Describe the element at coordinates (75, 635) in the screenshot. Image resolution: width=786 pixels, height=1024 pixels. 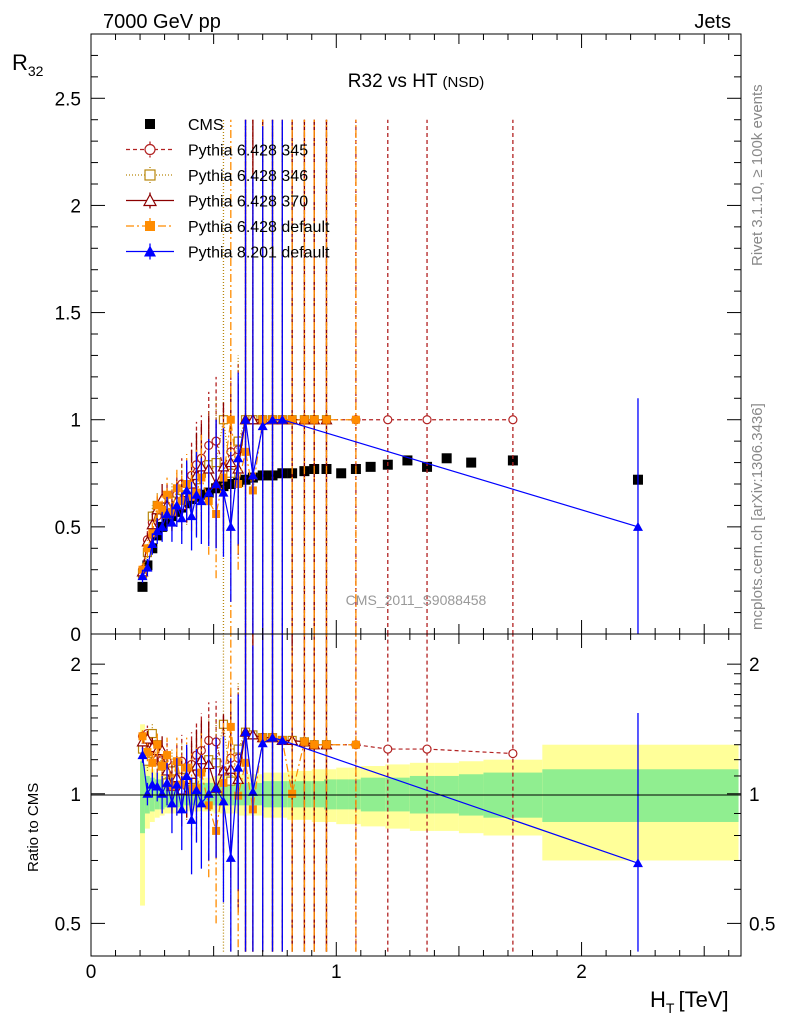
I see `main-ytick-label: 0` at that location.